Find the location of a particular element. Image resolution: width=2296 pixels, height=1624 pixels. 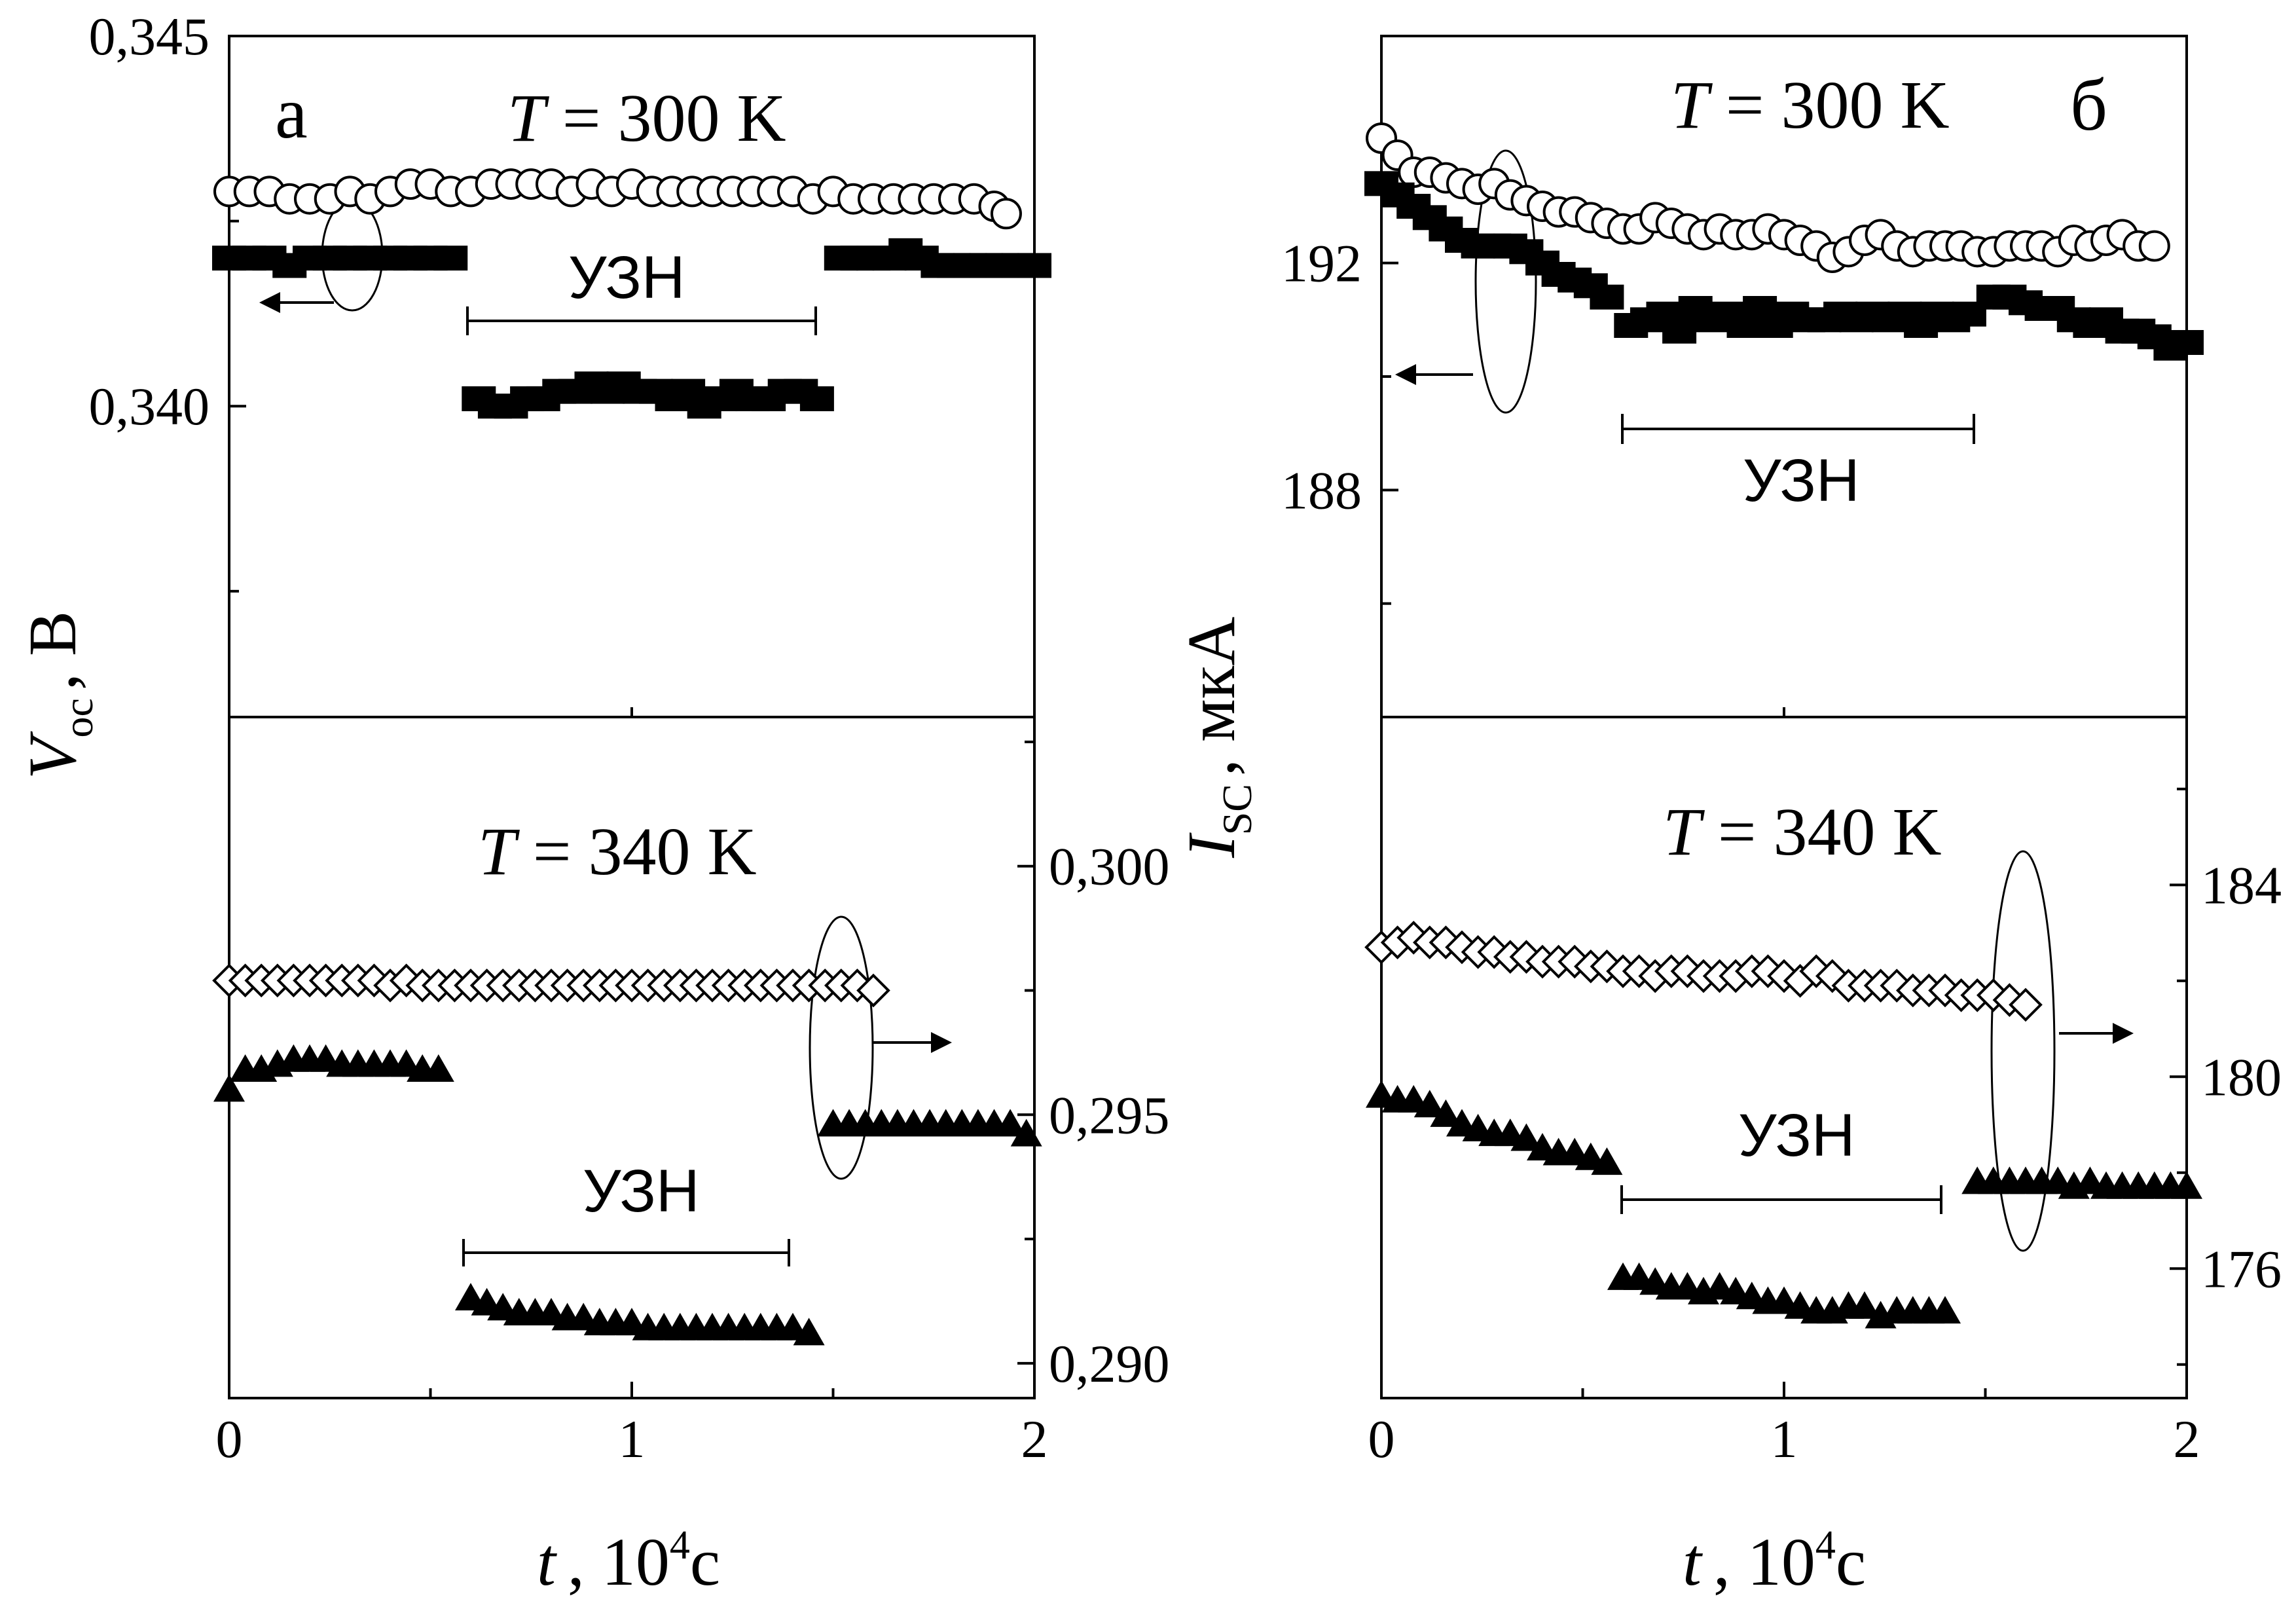

panel-a-y-tick-label: 0,290 is located at coordinates (1109, 1363).